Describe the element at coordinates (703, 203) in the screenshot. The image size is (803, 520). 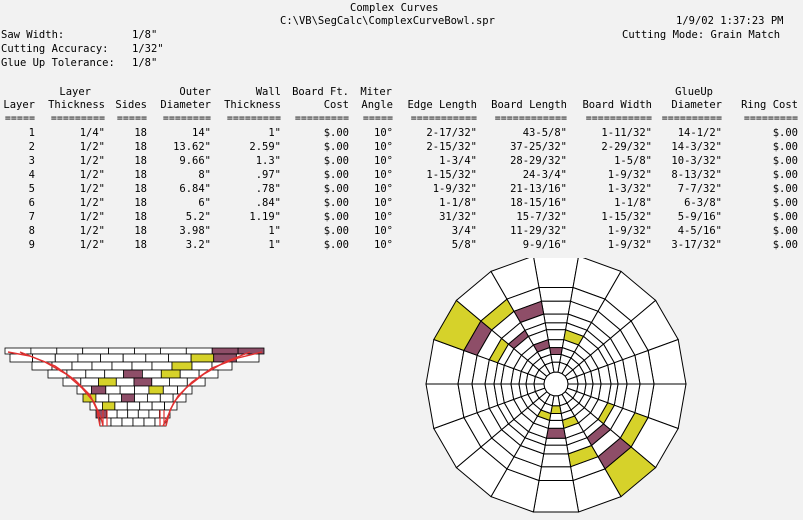
I see `table-row-6-glueup-diameter: 6-3/8"` at that location.